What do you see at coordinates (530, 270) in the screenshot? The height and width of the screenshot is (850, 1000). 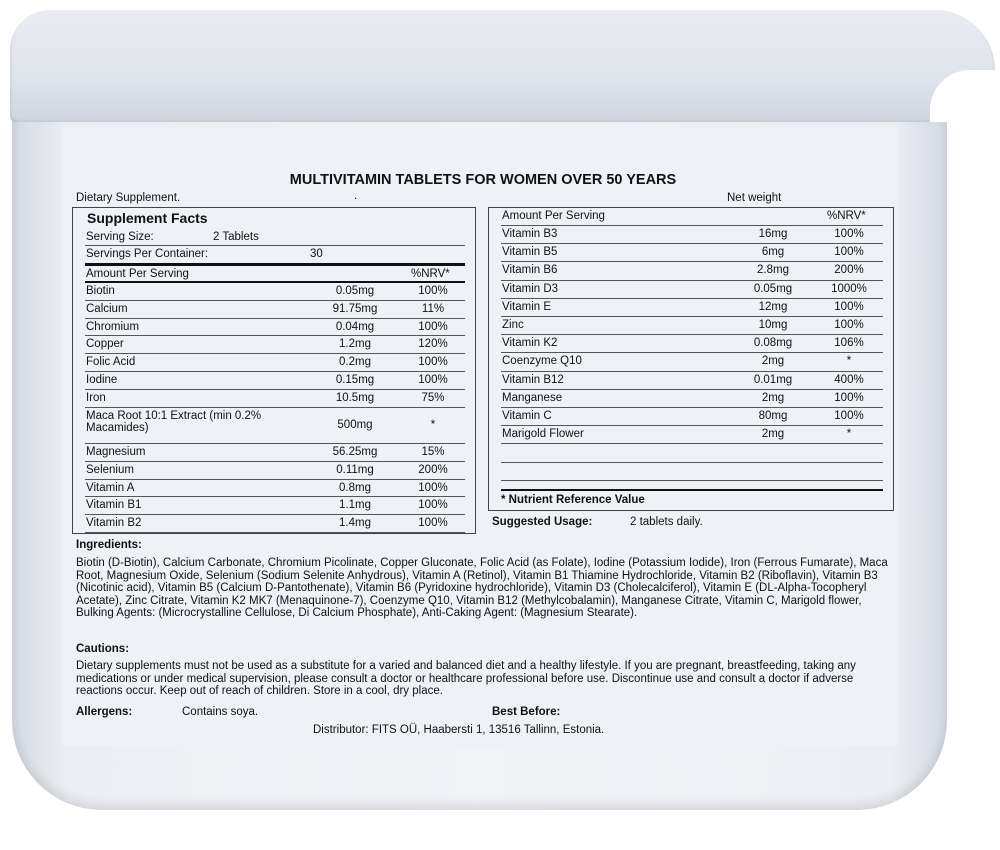 I see `nutrient-name: Vitamin B6` at bounding box center [530, 270].